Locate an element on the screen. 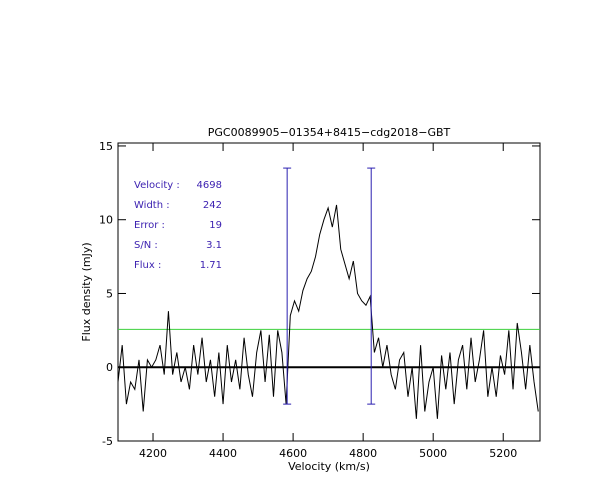 This screenshot has height=500, width=595. y-tick-label: 0 is located at coordinates (109, 367).